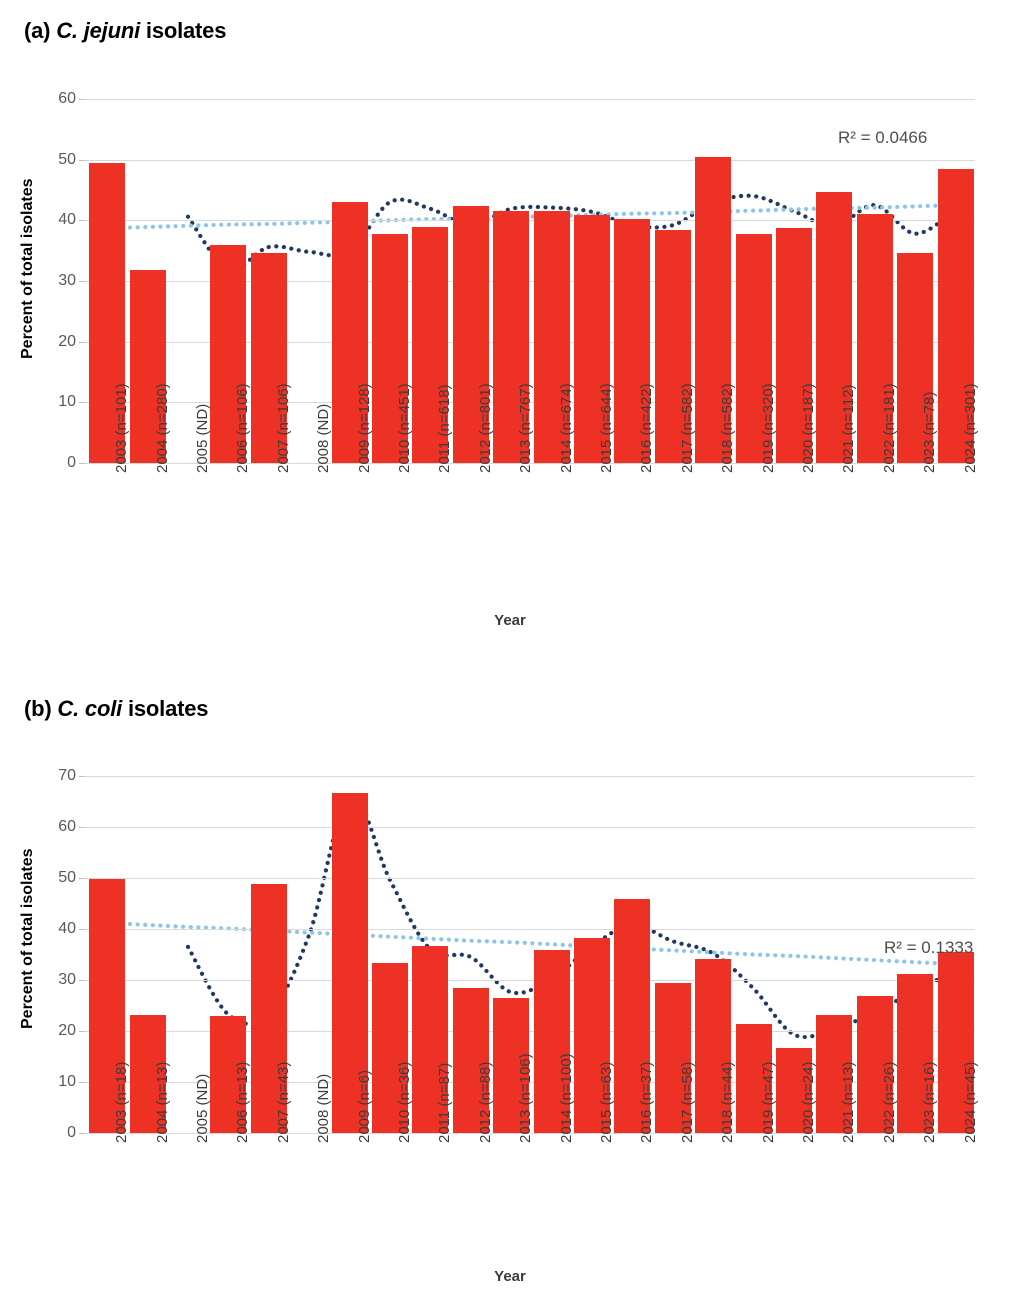 Image resolution: width=1020 pixels, height=1292 pixels. I want to click on x-axis-tick-label: 2016 (n=37), so click(647, 1102).